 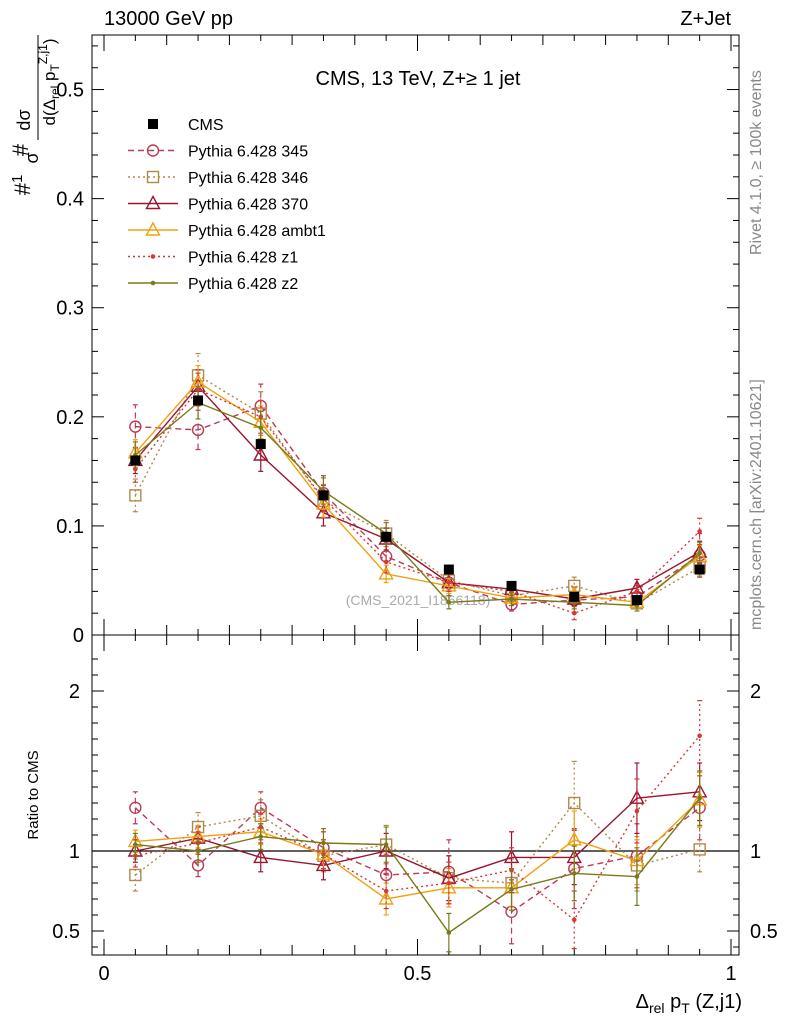 I want to click on ratio-ytick-label-right: 2, so click(x=755, y=692).